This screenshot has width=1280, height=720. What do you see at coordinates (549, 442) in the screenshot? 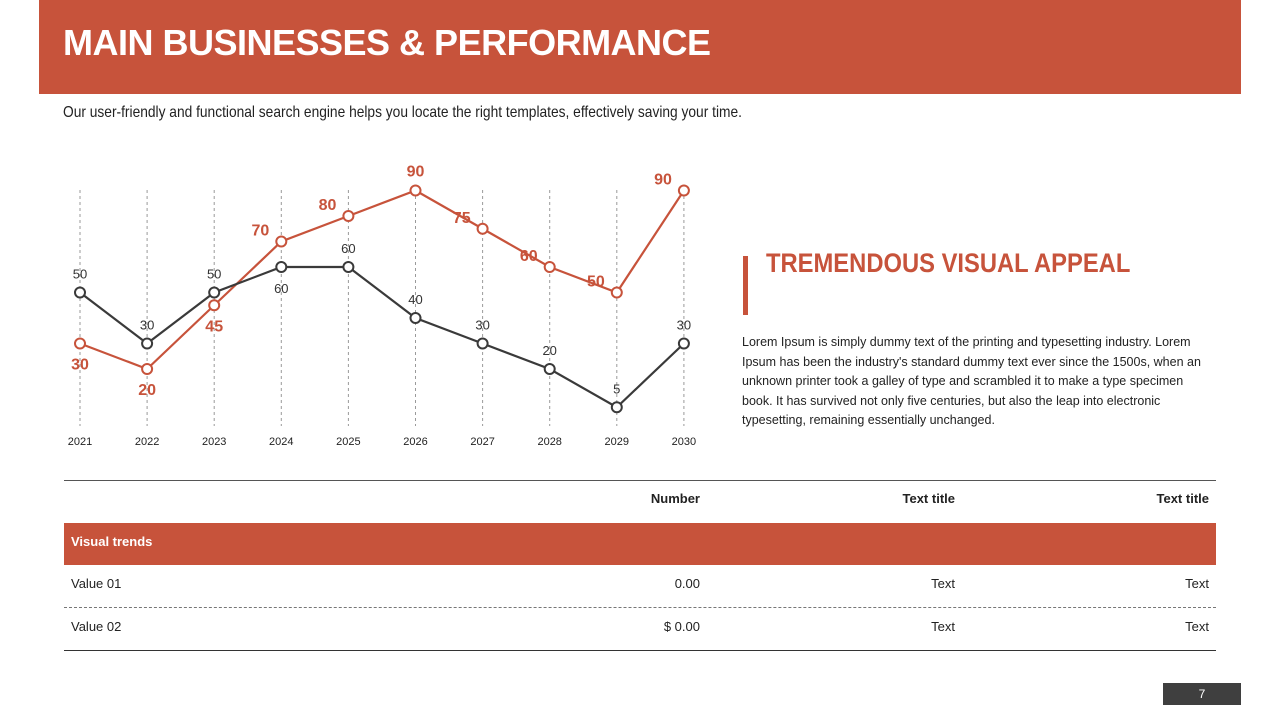
I see `x-tick-label: 2028` at bounding box center [549, 442].